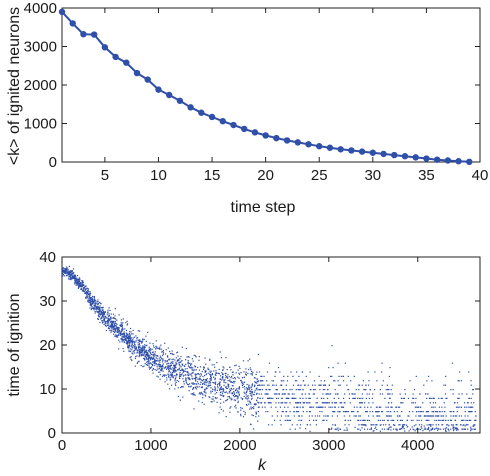 The image size is (490, 476). What do you see at coordinates (47, 301) in the screenshot?
I see `bottom-ytick-label: 30` at bounding box center [47, 301].